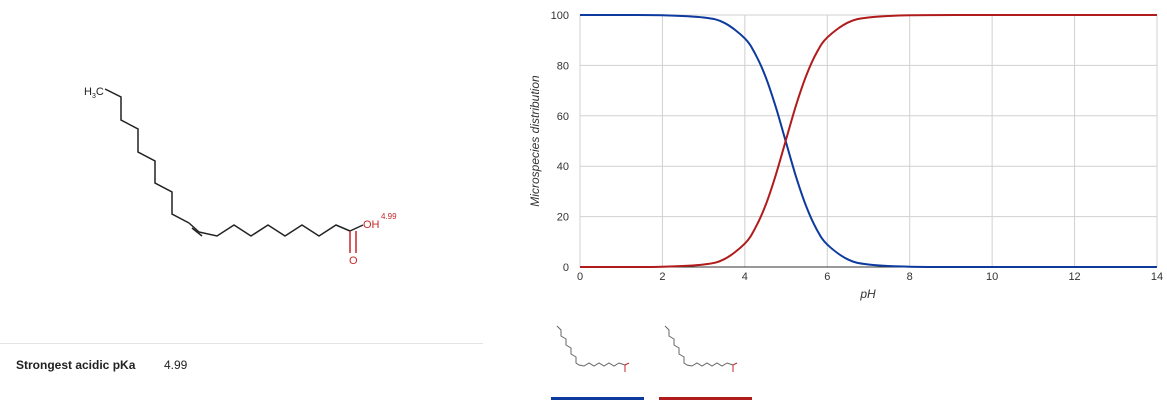  Describe the element at coordinates (745, 277) in the screenshot. I see `x-tick-label: 4` at that location.